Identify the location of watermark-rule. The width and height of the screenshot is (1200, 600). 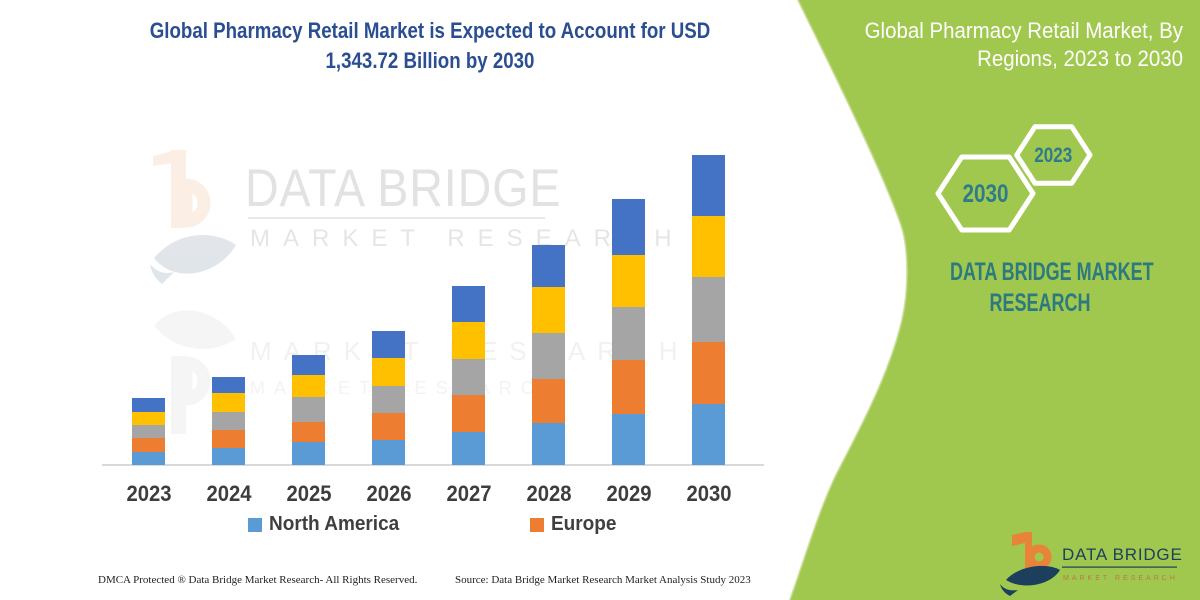
(396, 218).